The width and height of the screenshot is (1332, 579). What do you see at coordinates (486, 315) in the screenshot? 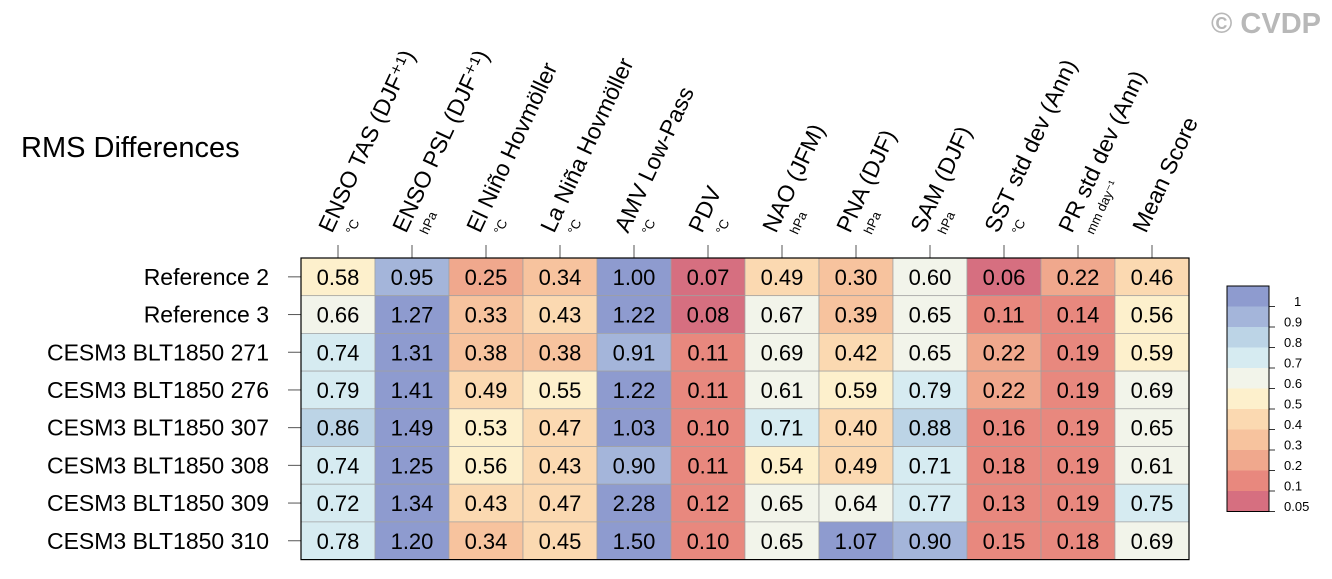
I see `cell-value: 0.33` at bounding box center [486, 315].